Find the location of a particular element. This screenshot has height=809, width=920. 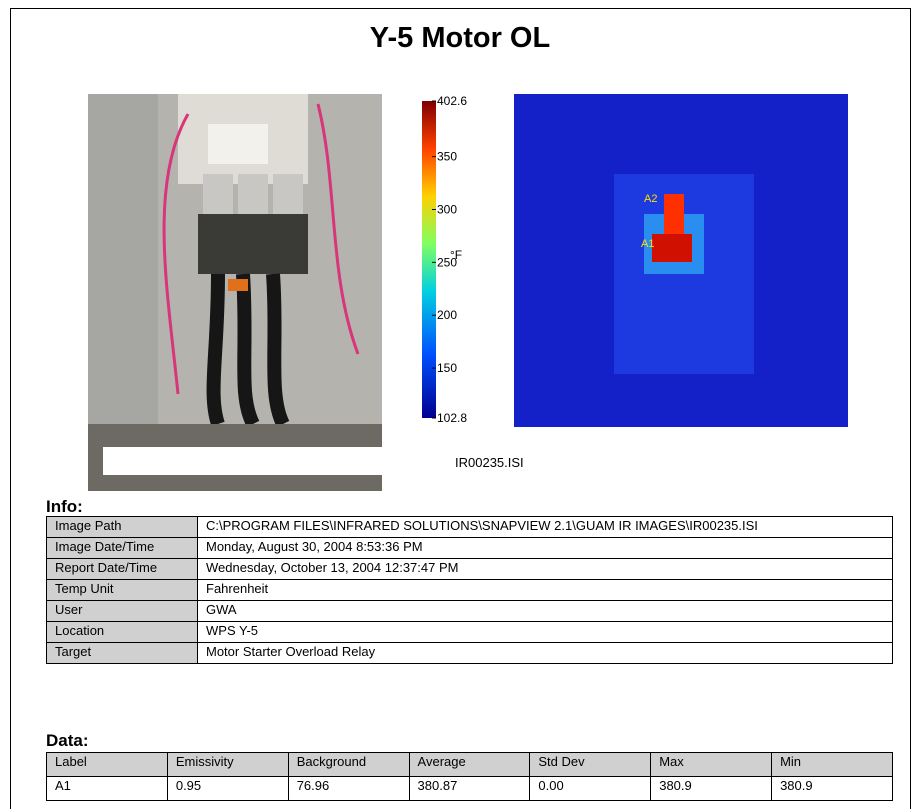

column-header: Average is located at coordinates (469, 764).